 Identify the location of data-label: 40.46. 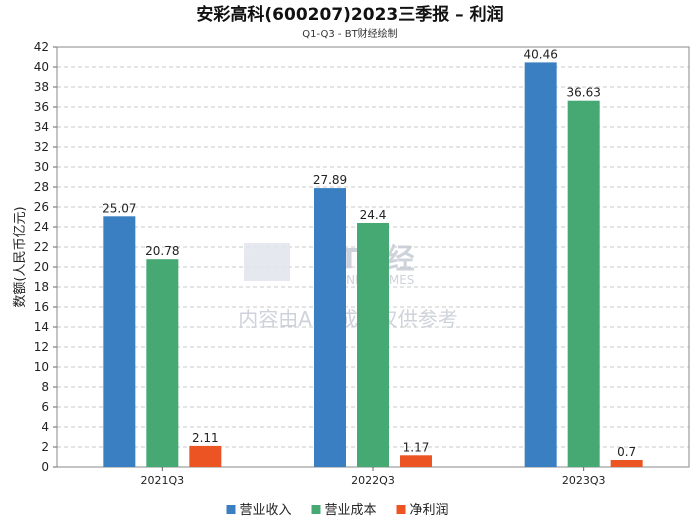
(540, 54).